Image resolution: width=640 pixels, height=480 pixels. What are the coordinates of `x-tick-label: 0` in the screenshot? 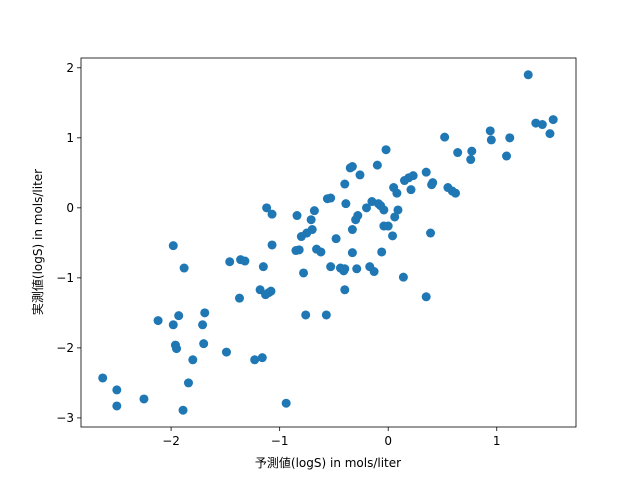 It's located at (388, 441).